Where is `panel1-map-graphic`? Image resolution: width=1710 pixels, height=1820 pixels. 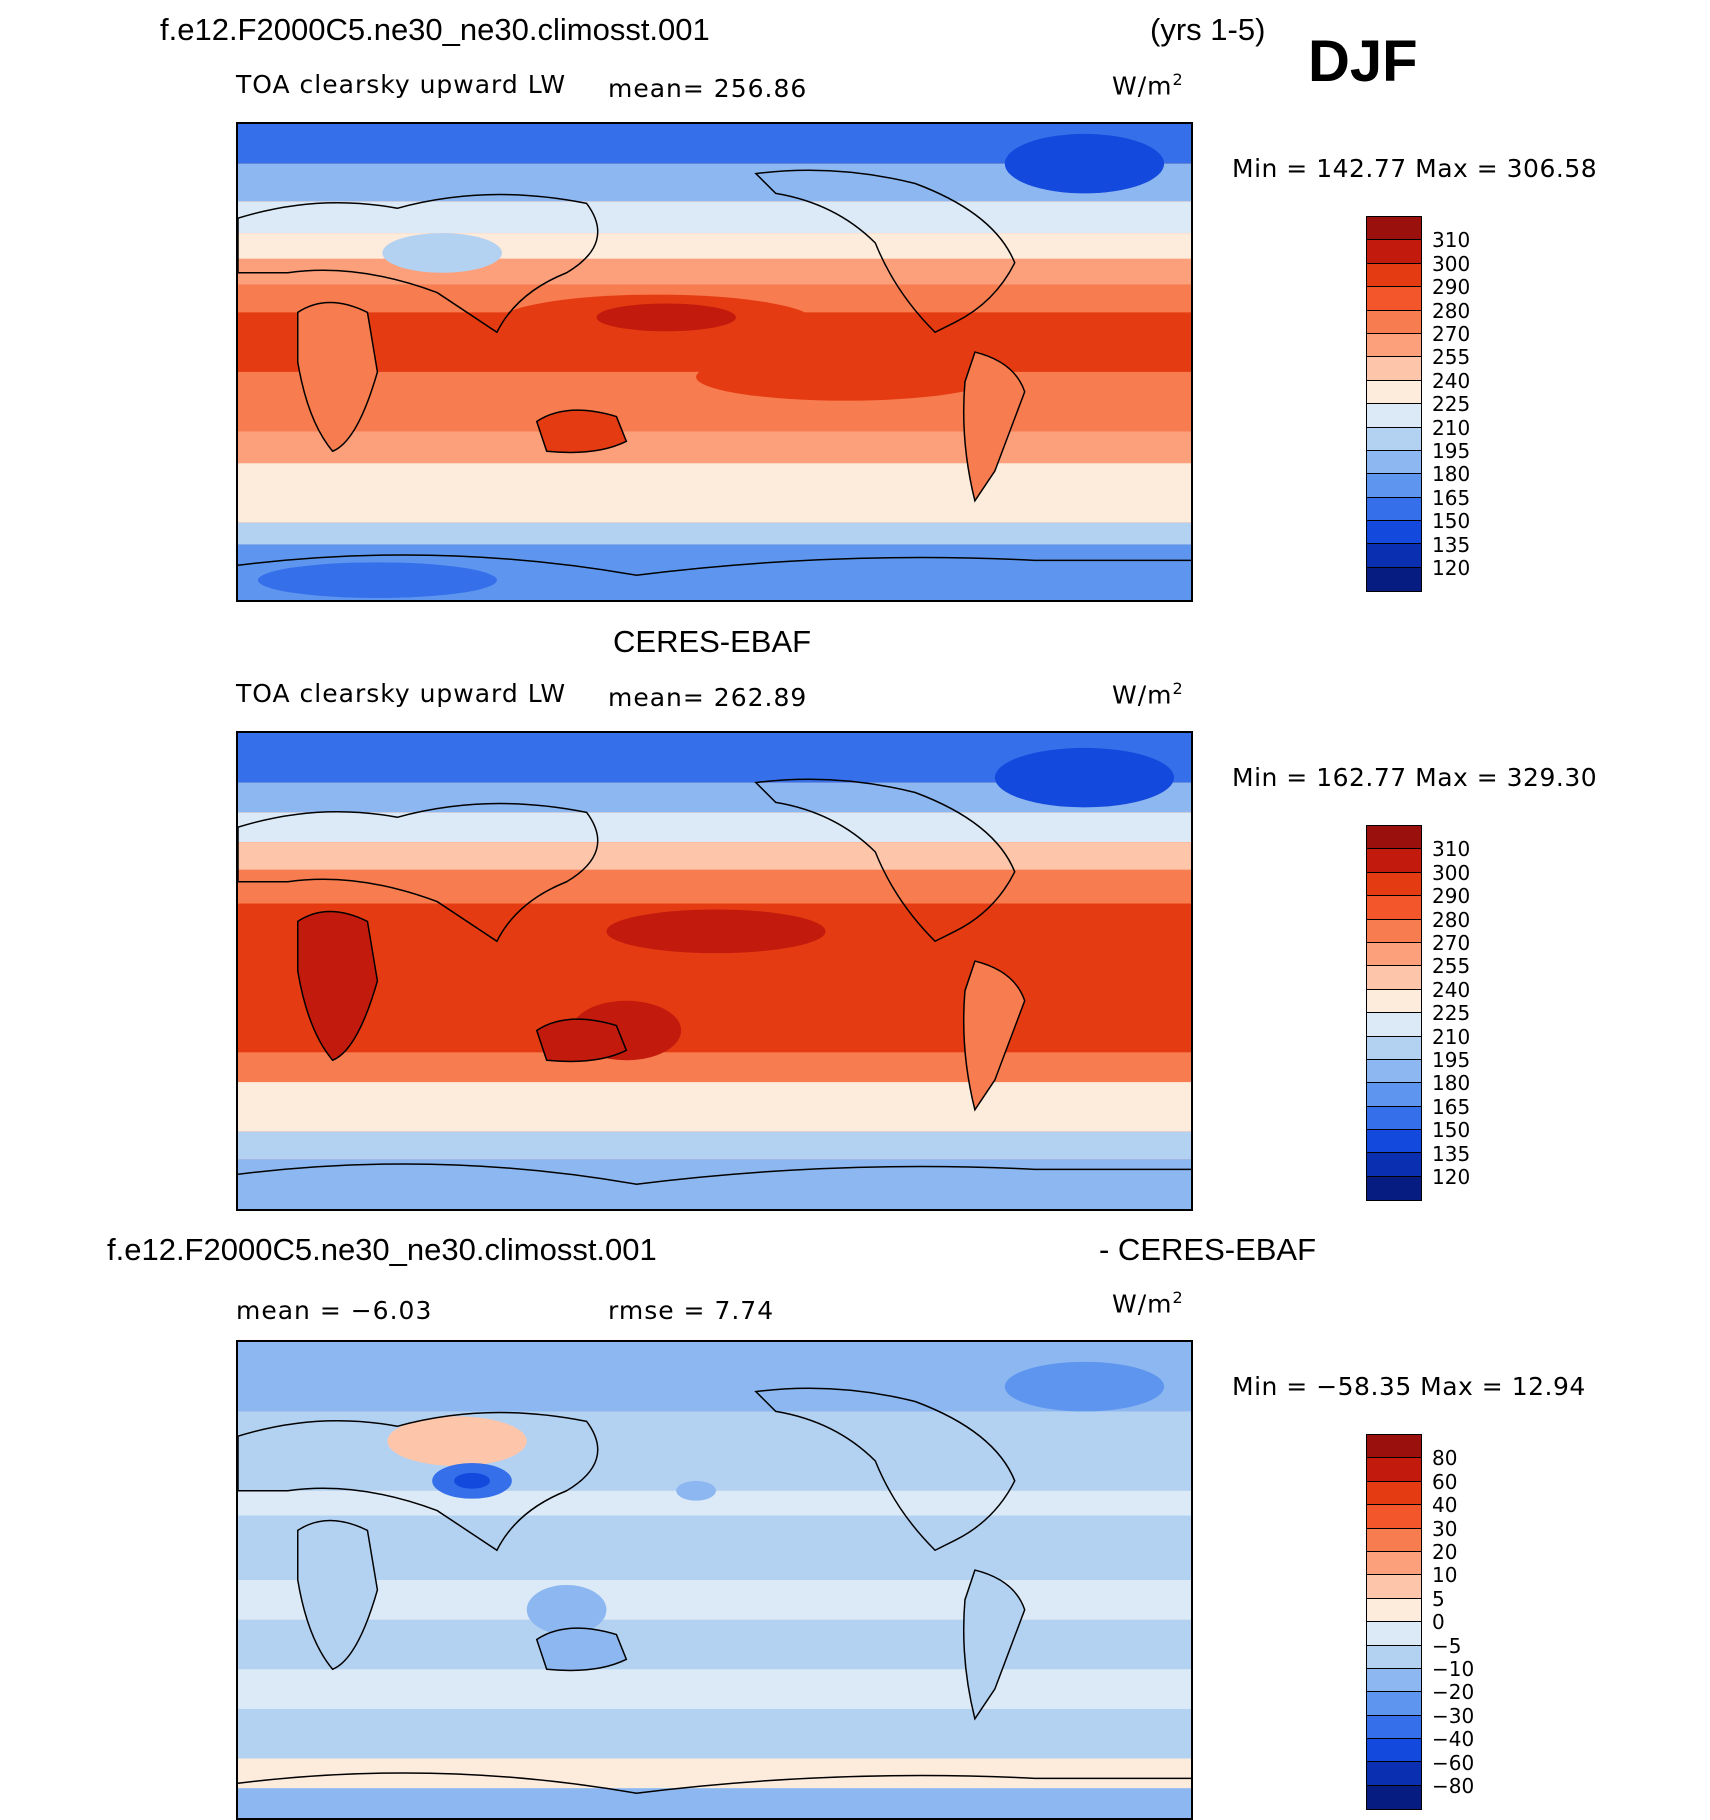 panel1-map-graphic is located at coordinates (714, 362).